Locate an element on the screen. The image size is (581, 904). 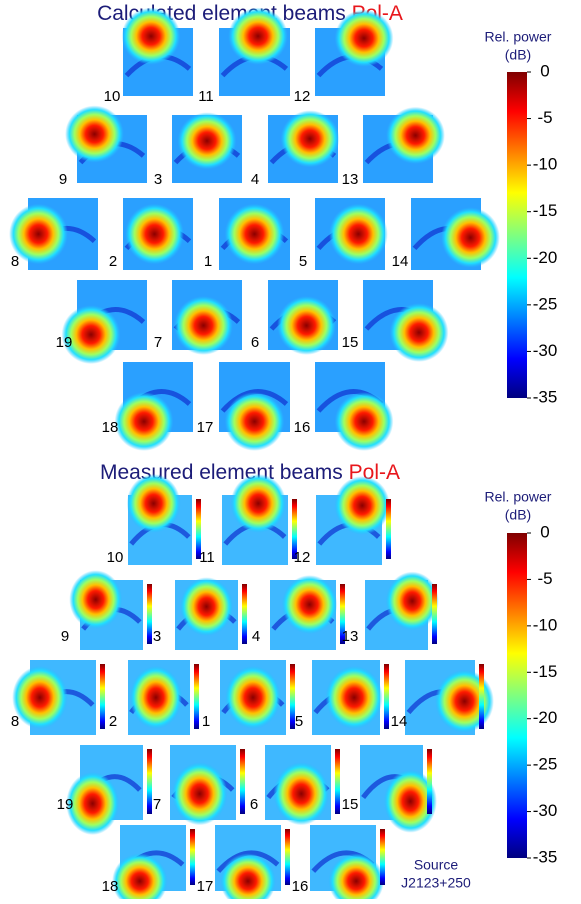
colorbar-tick-label: -35 is located at coordinates (545, 856).